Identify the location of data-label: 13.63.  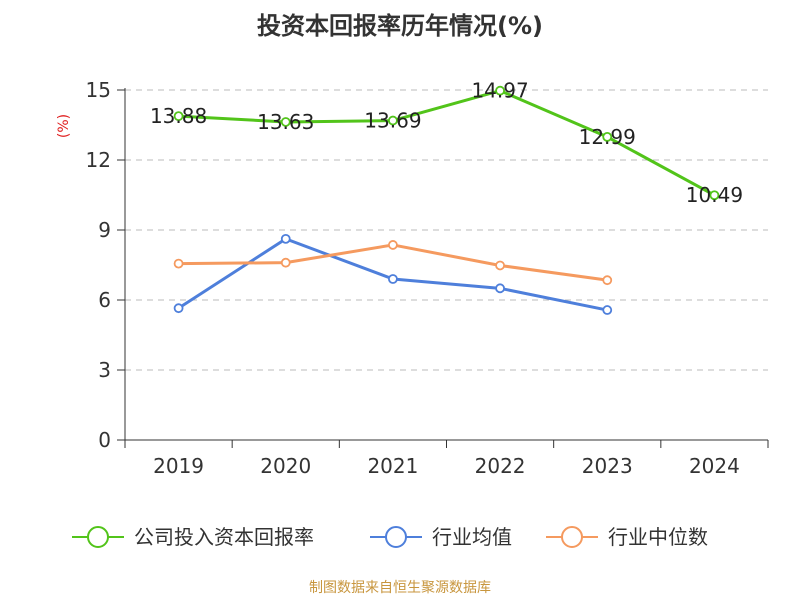
(285, 122).